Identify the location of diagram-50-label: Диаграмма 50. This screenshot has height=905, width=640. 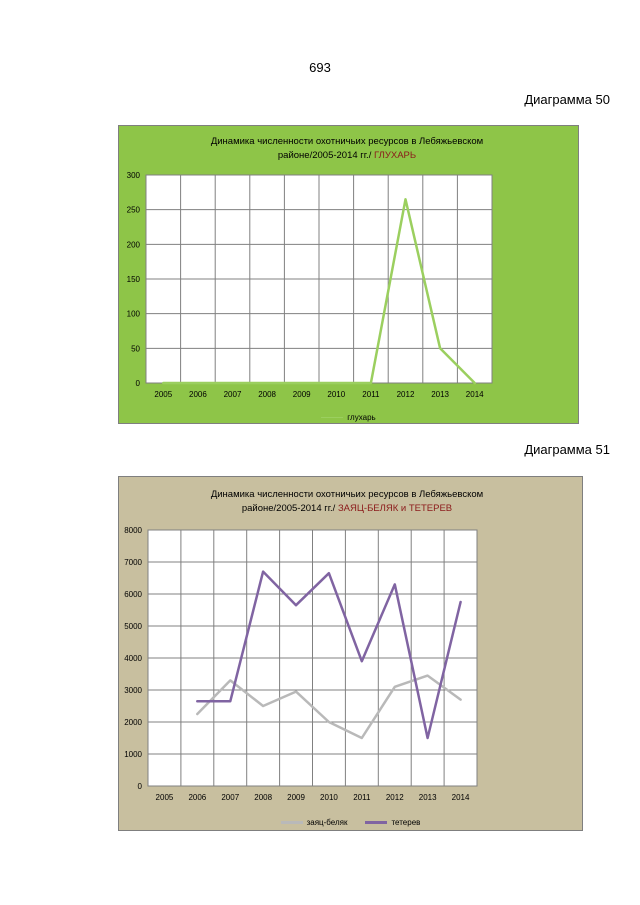
(567, 99).